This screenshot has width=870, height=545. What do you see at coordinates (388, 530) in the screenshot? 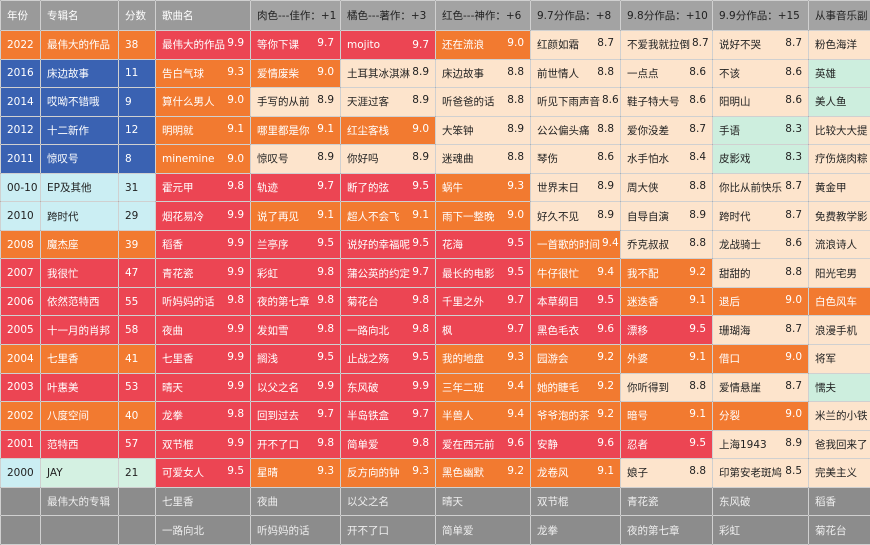
I see `footer-cell: 开不了口` at bounding box center [388, 530].